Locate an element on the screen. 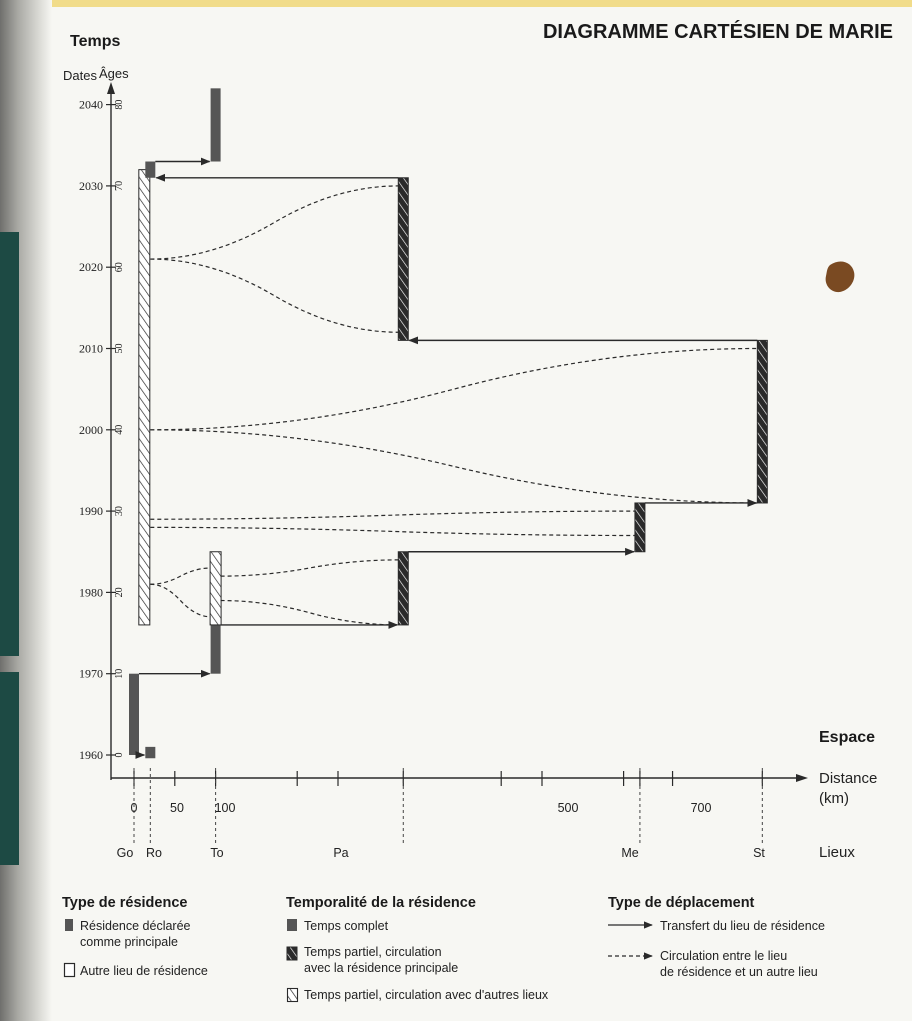 This screenshot has width=912, height=1021. residence-bar-to-2033 is located at coordinates (215, 125).